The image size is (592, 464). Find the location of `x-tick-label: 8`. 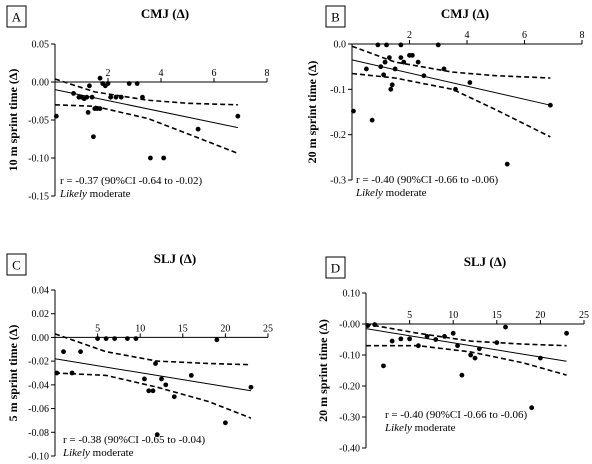

x-tick-label: 8 is located at coordinates (267, 73).